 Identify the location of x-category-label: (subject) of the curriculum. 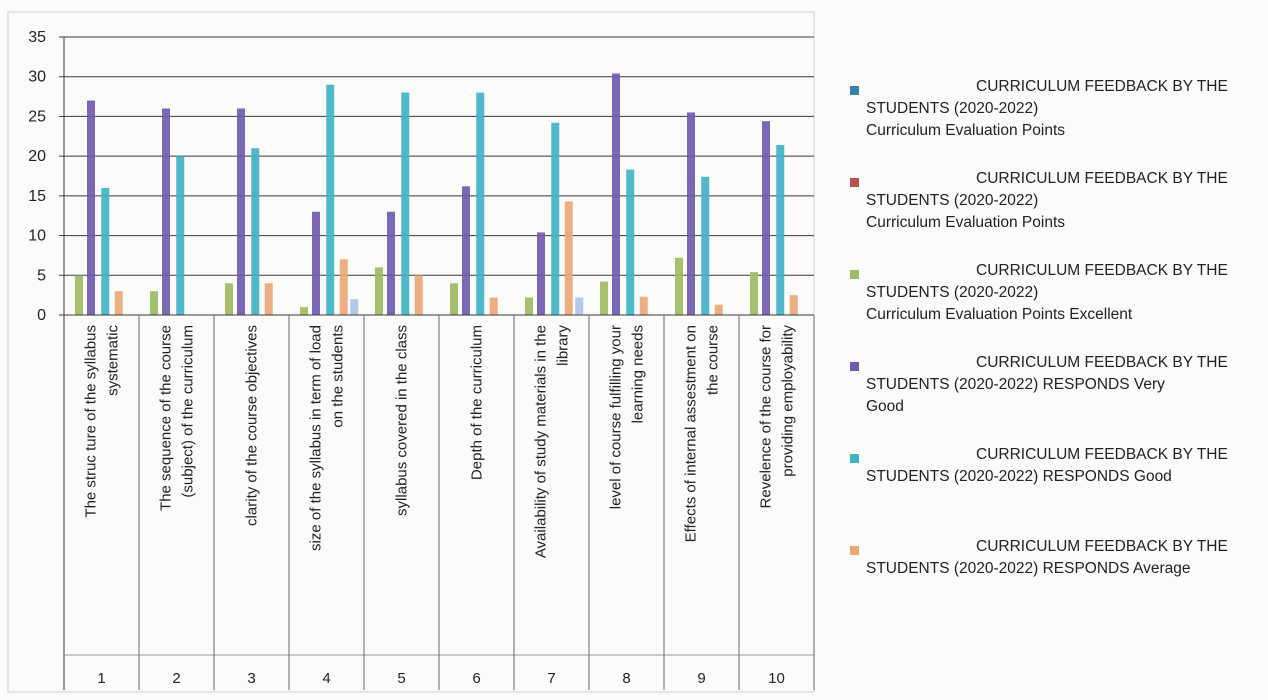
(188, 411).